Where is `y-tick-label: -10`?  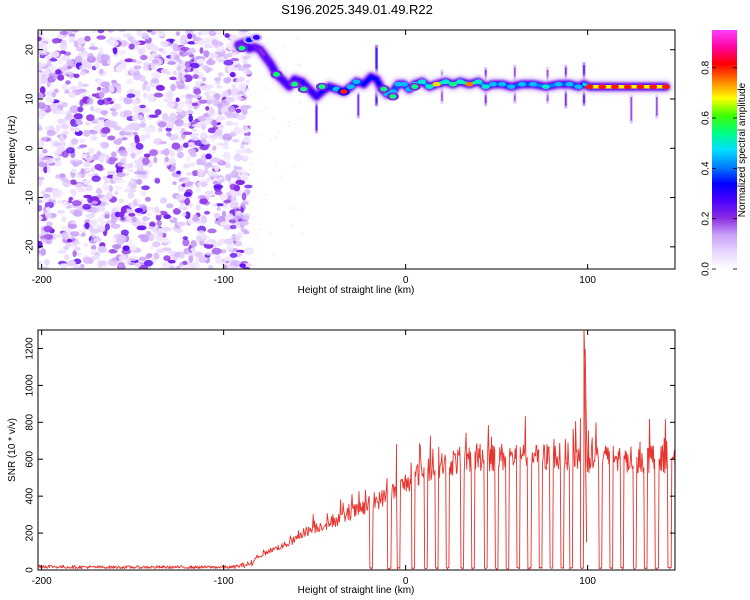 y-tick-label: -10 is located at coordinates (30, 197).